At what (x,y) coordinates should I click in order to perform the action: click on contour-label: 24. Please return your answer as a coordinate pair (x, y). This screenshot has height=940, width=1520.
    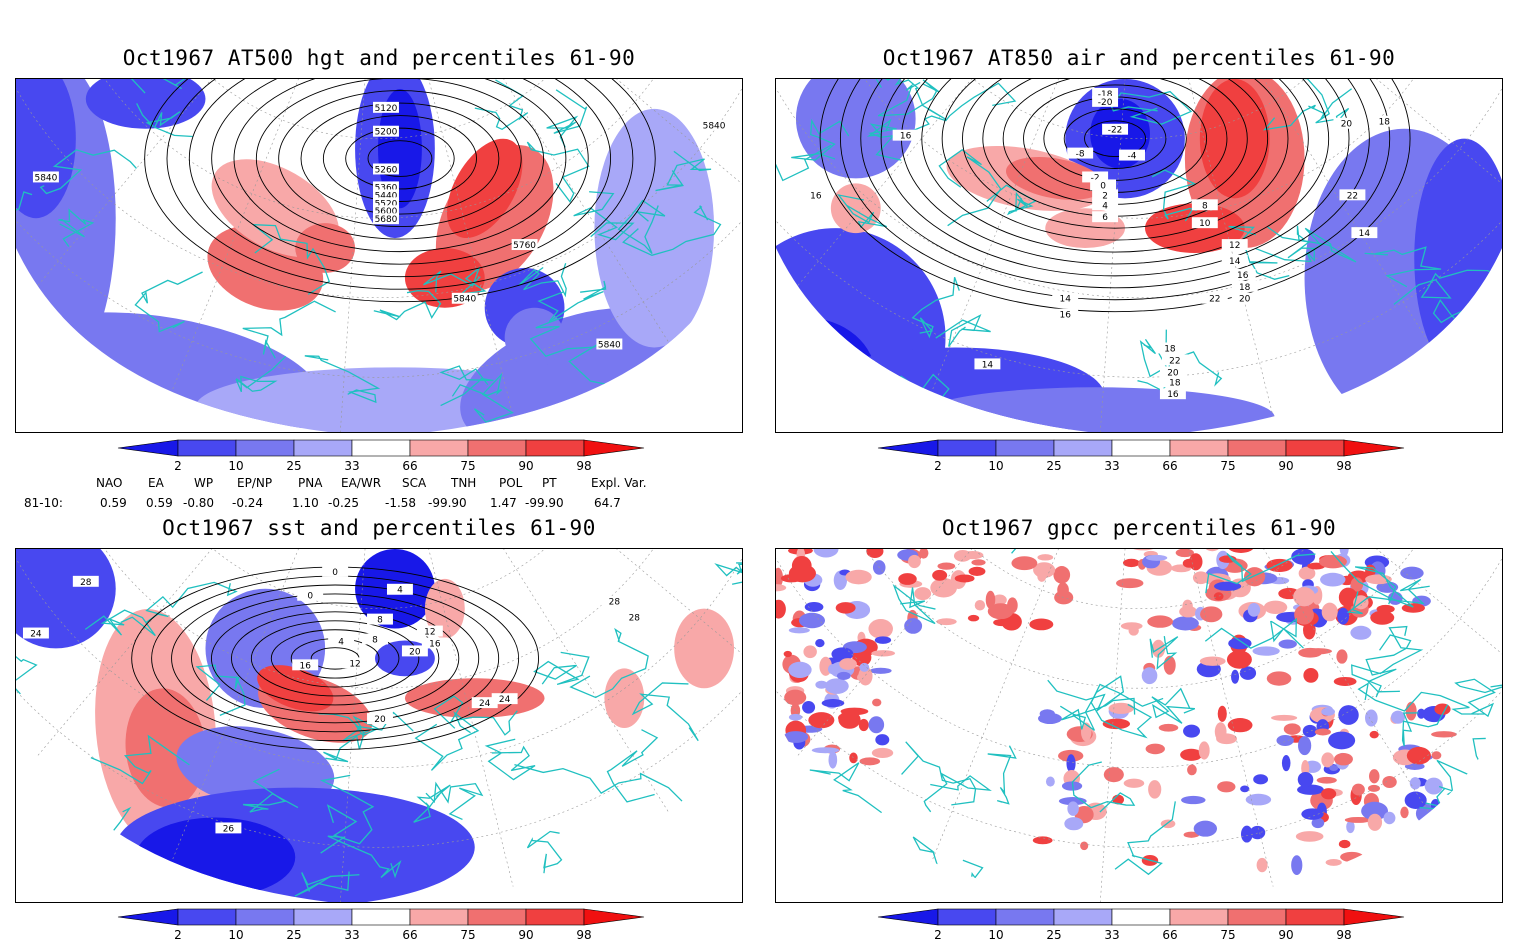
    Looking at the image, I should click on (485, 704).